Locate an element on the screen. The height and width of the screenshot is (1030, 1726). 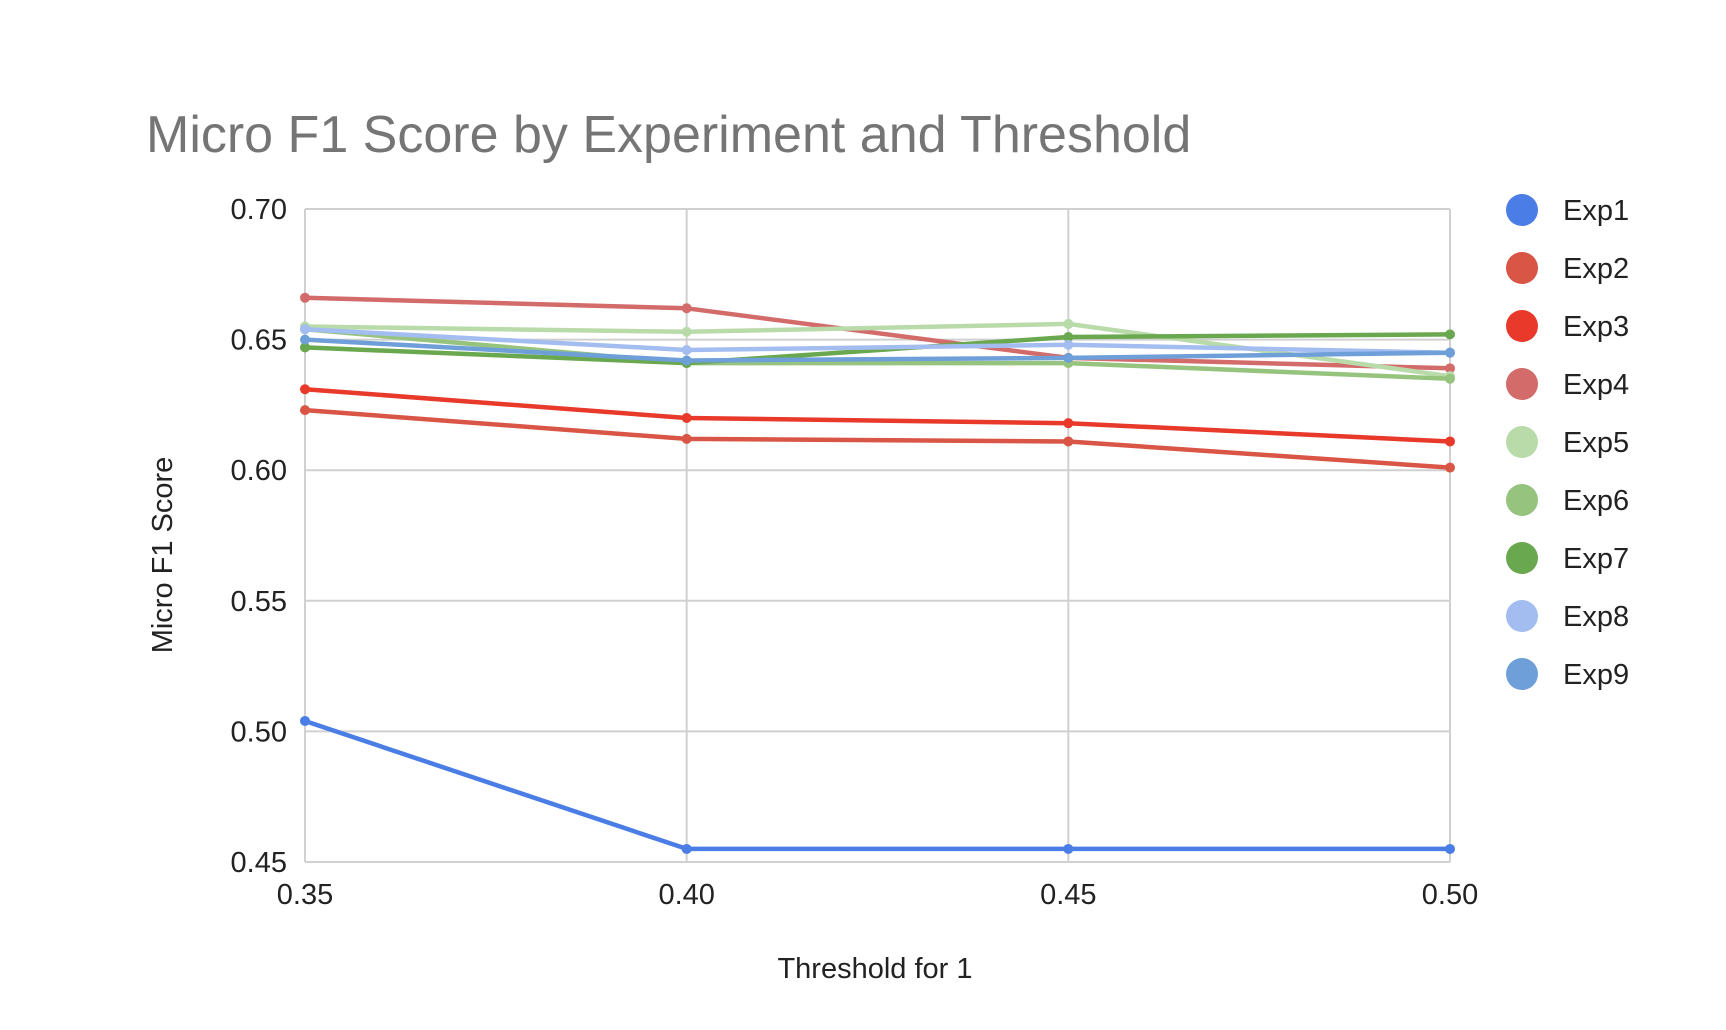
legend-item-exp5: Exp5 is located at coordinates (1567, 442).